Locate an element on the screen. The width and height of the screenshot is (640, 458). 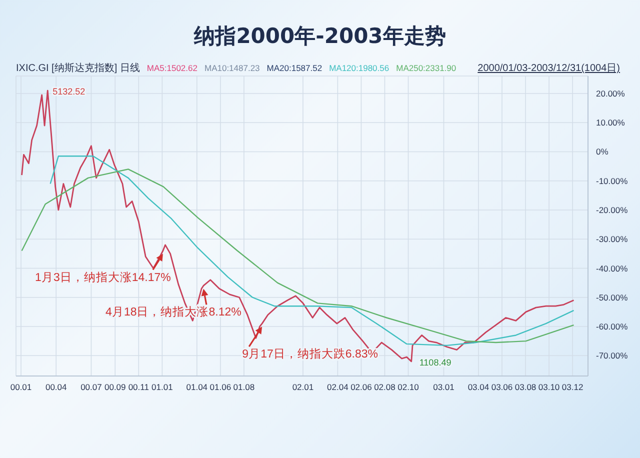
x-tick-label: 03.10 is located at coordinates (549, 387).